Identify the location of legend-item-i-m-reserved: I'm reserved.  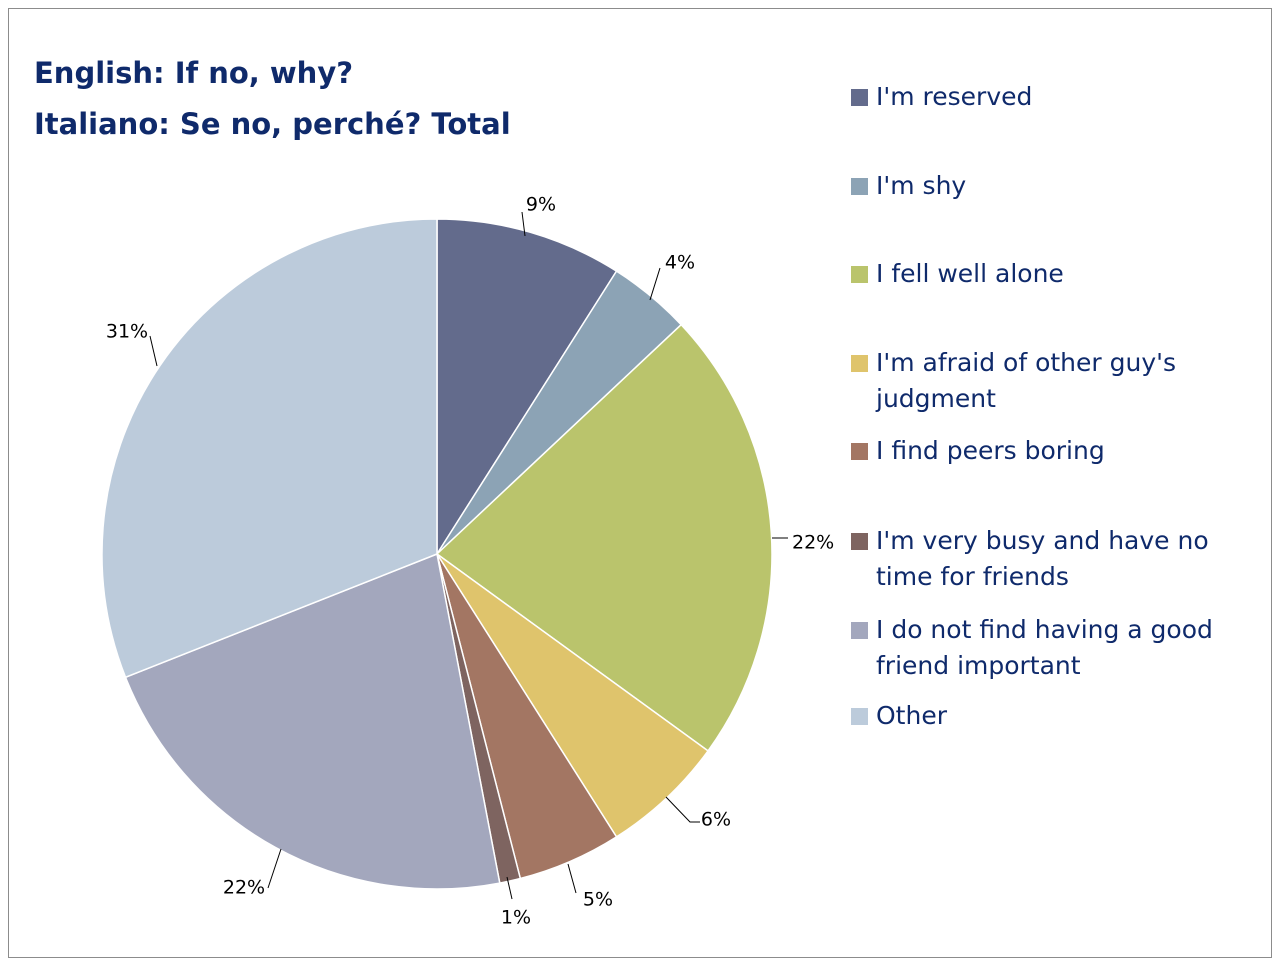
(1043, 97).